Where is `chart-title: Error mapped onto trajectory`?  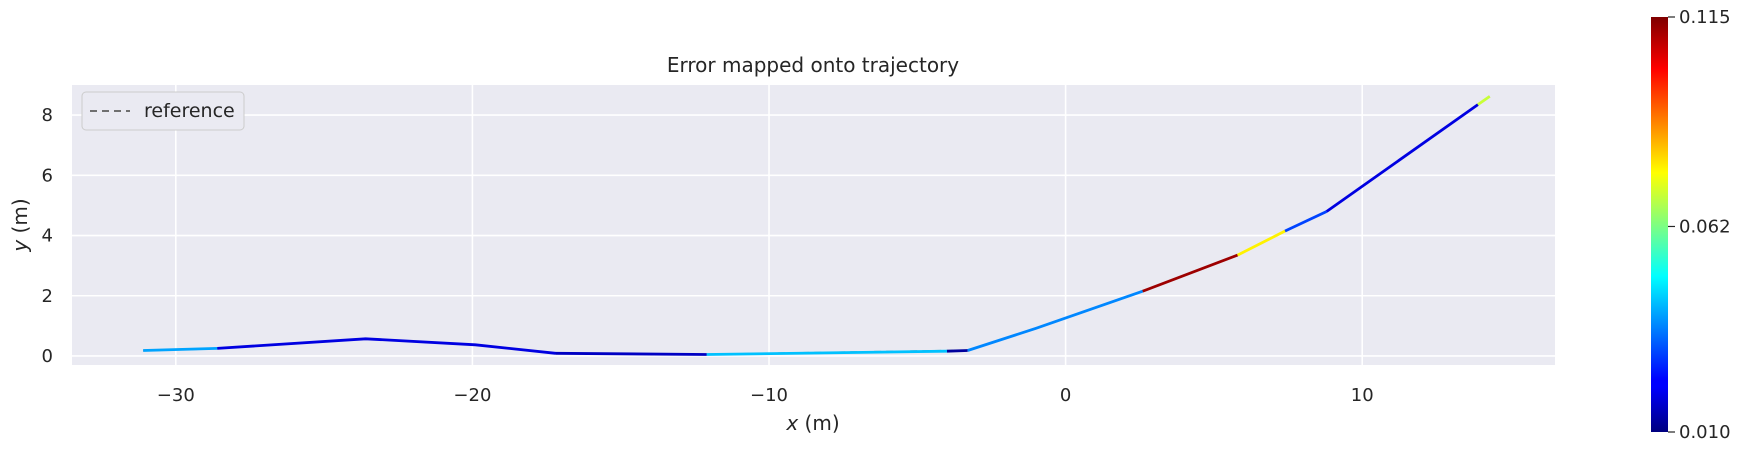 chart-title: Error mapped onto trajectory is located at coordinates (813, 65).